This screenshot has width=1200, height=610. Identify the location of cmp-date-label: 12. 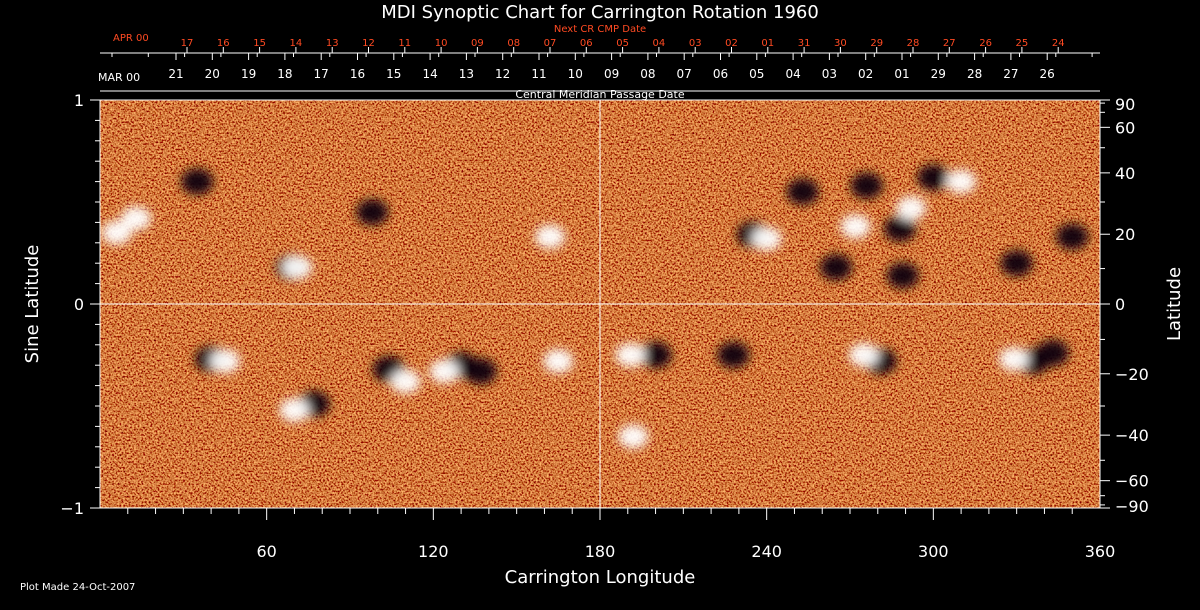
(502, 74).